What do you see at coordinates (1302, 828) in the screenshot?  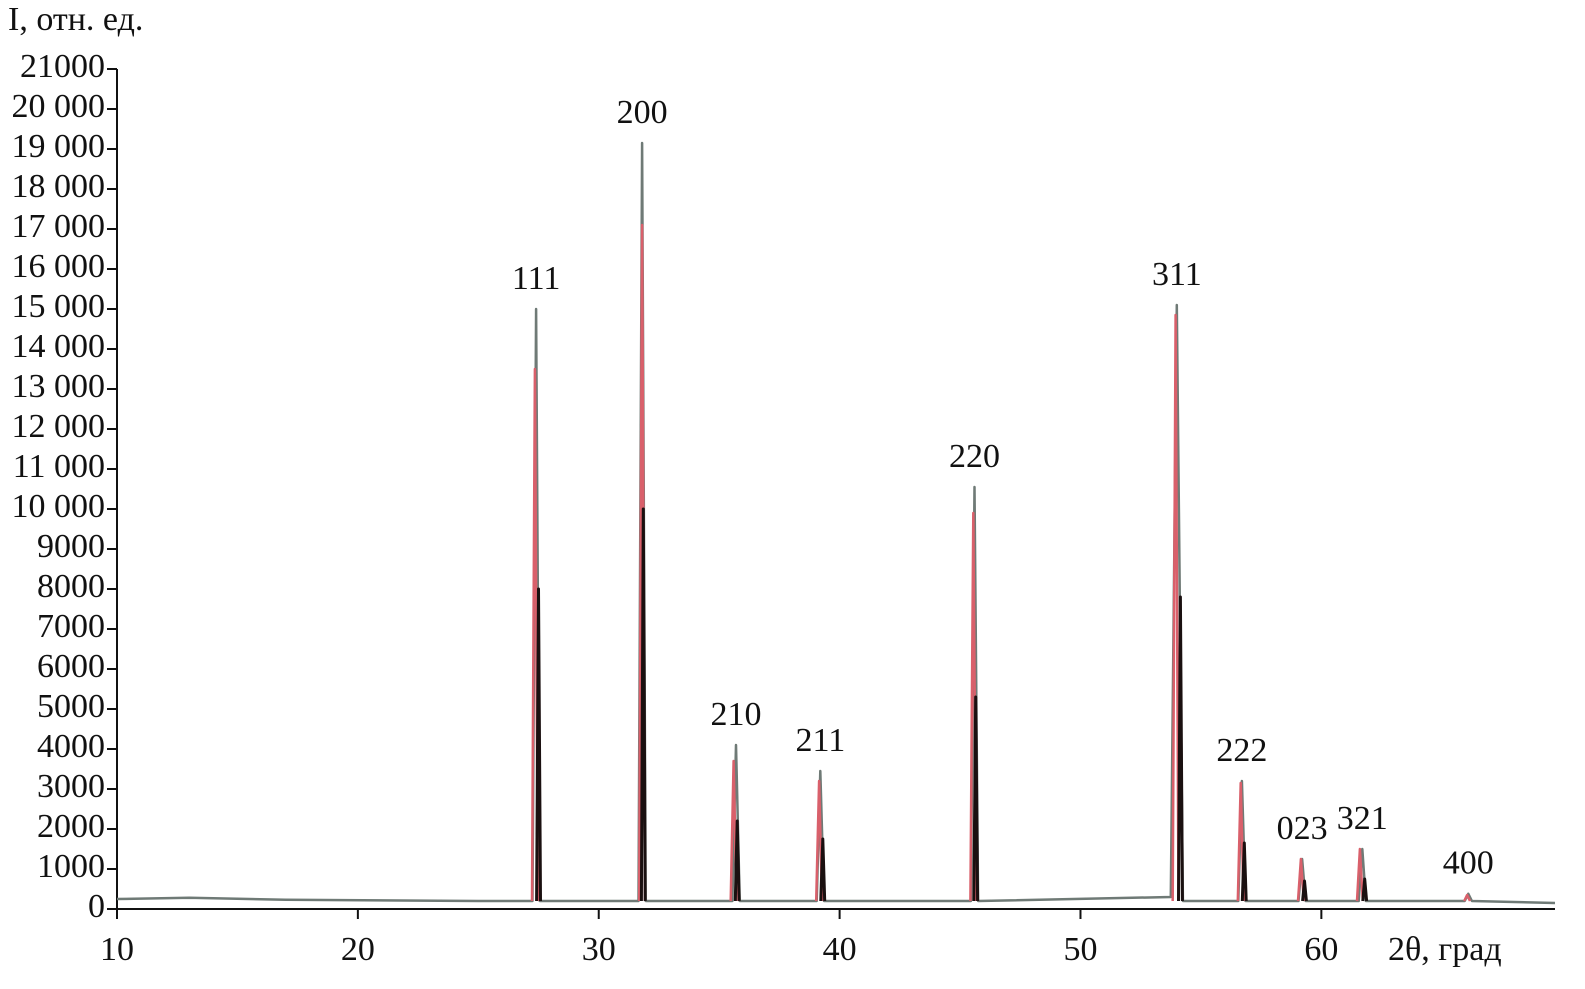 I see `peak-label: 023` at bounding box center [1302, 828].